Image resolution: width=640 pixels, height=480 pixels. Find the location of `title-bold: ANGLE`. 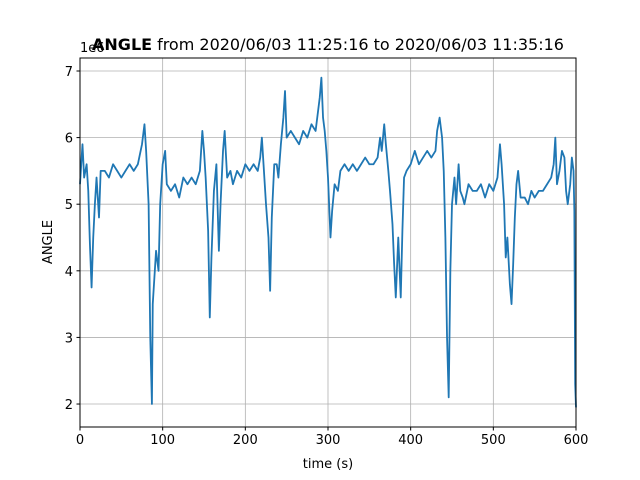

title-bold: ANGLE is located at coordinates (122, 44).